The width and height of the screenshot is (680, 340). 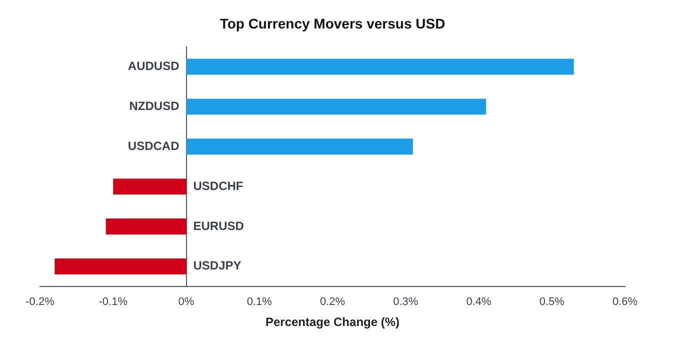 I want to click on y-tick-label: NZDUSD, so click(x=154, y=106).